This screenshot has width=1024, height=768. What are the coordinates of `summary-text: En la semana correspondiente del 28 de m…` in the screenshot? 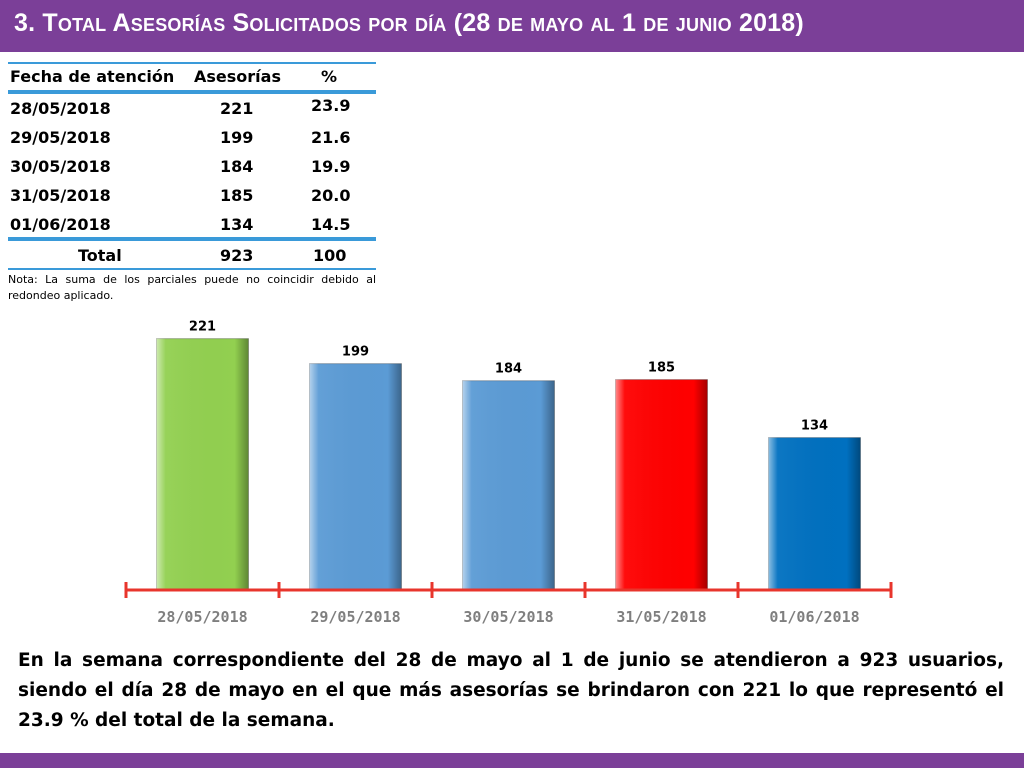 It's located at (511, 690).